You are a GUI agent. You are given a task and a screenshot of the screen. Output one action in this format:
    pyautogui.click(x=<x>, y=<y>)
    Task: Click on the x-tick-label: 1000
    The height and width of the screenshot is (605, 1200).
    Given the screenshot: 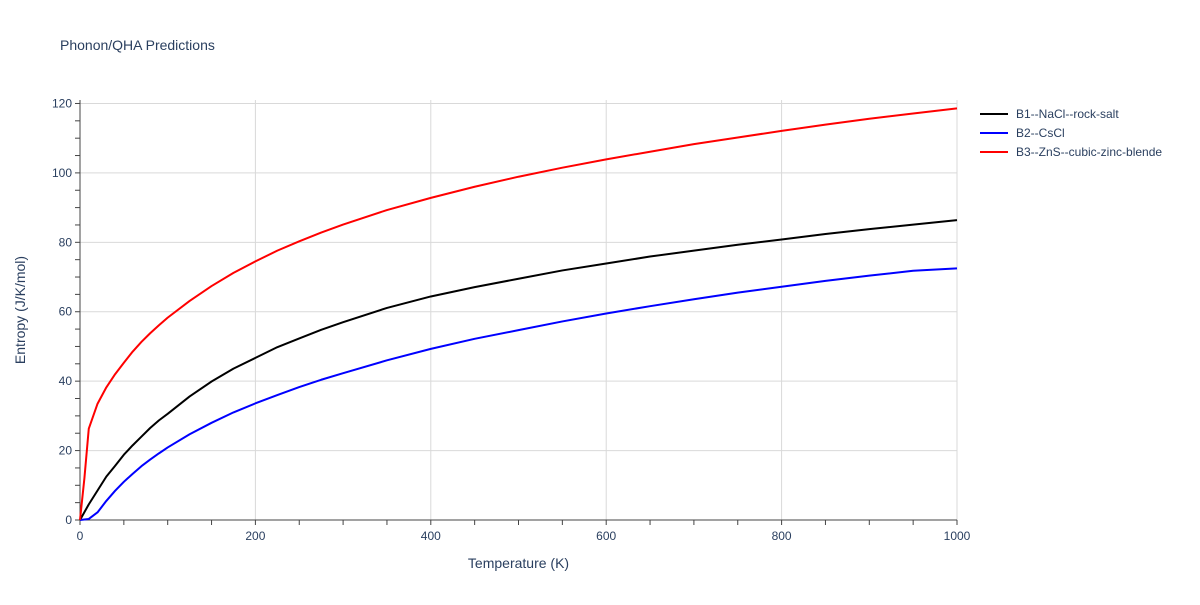 What is the action you would take?
    pyautogui.click(x=957, y=536)
    